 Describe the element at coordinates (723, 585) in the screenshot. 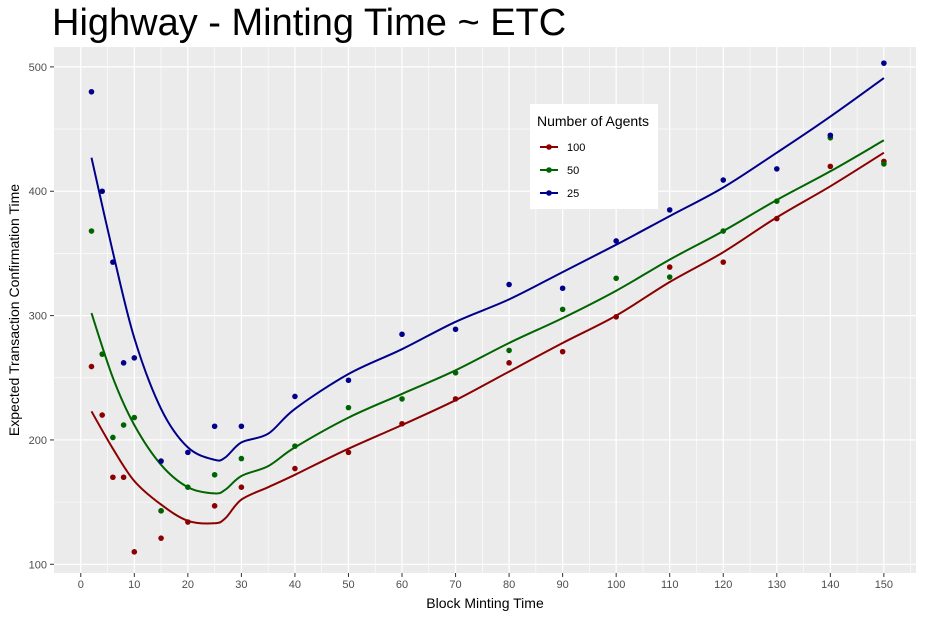

I see `x-tick-label: 120` at that location.